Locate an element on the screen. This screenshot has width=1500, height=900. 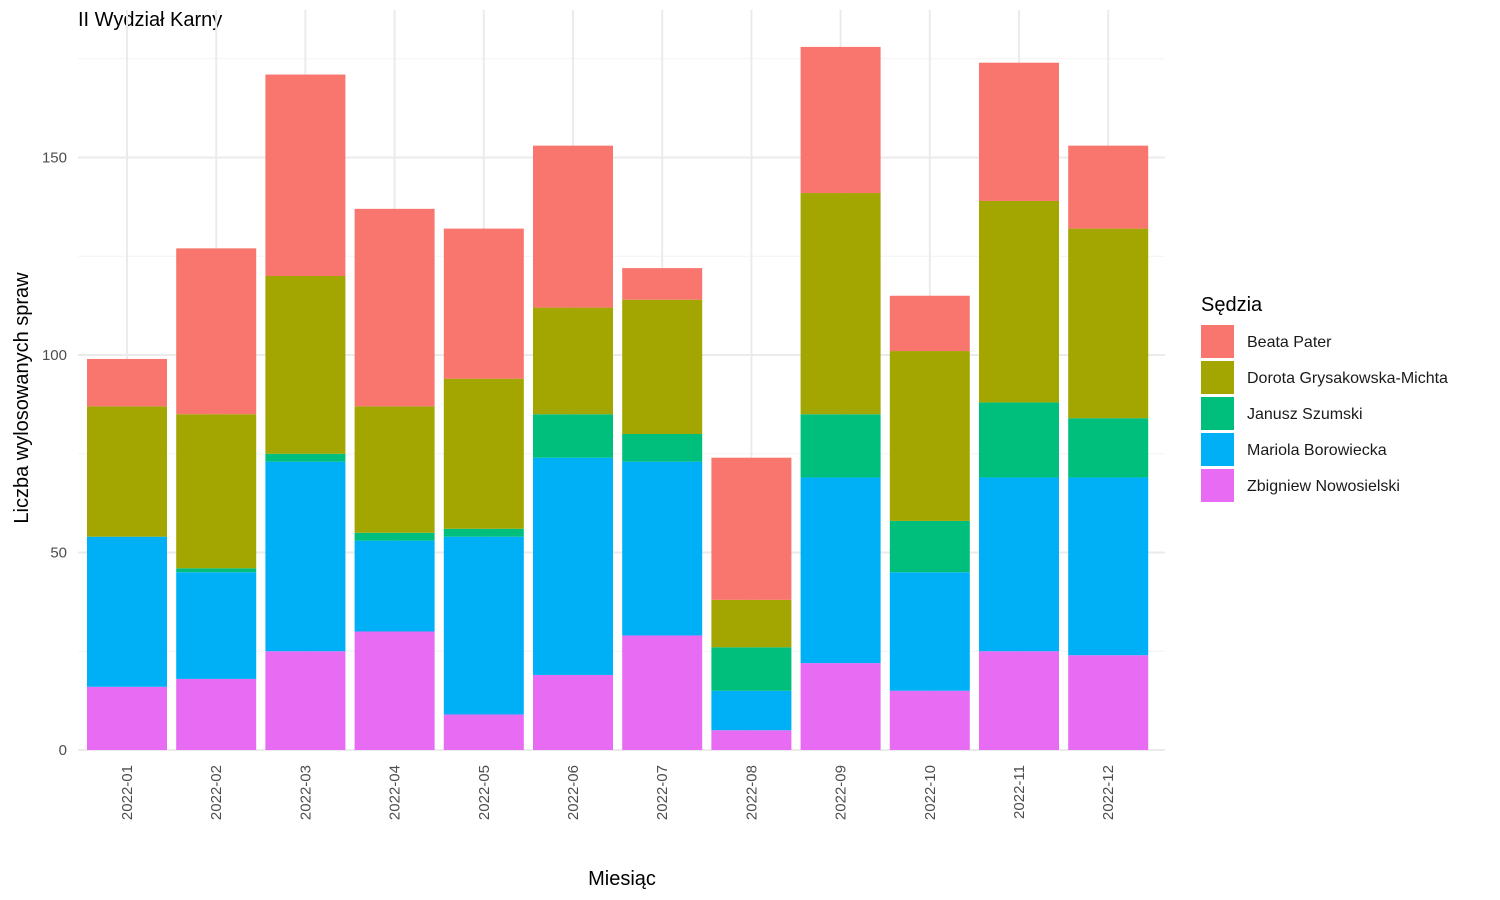
chart-title: II Wydział Karny is located at coordinates (150, 20).